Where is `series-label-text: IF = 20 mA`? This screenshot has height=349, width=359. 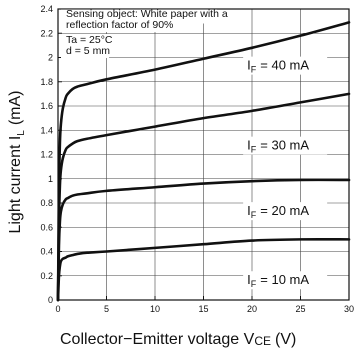 series-label-text: IF = 20 mA is located at coordinates (278, 211).